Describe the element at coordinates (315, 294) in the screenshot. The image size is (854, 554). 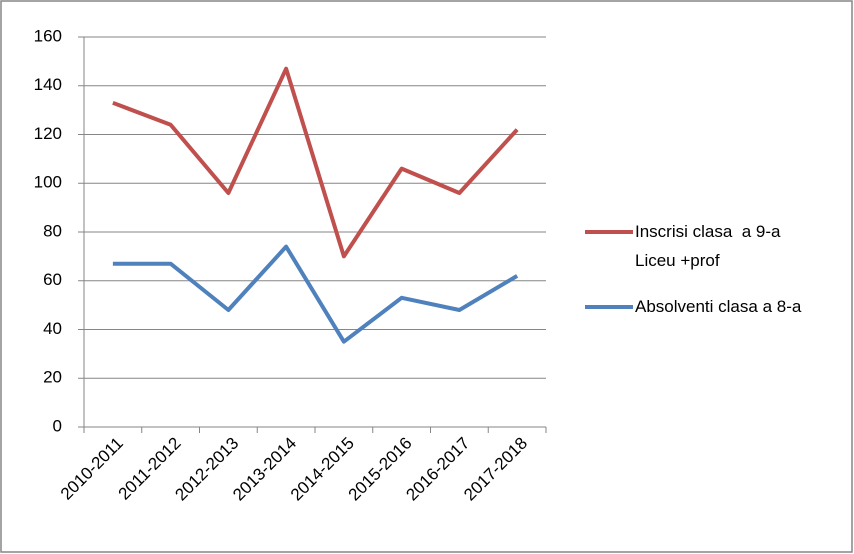
I see `series-line` at that location.